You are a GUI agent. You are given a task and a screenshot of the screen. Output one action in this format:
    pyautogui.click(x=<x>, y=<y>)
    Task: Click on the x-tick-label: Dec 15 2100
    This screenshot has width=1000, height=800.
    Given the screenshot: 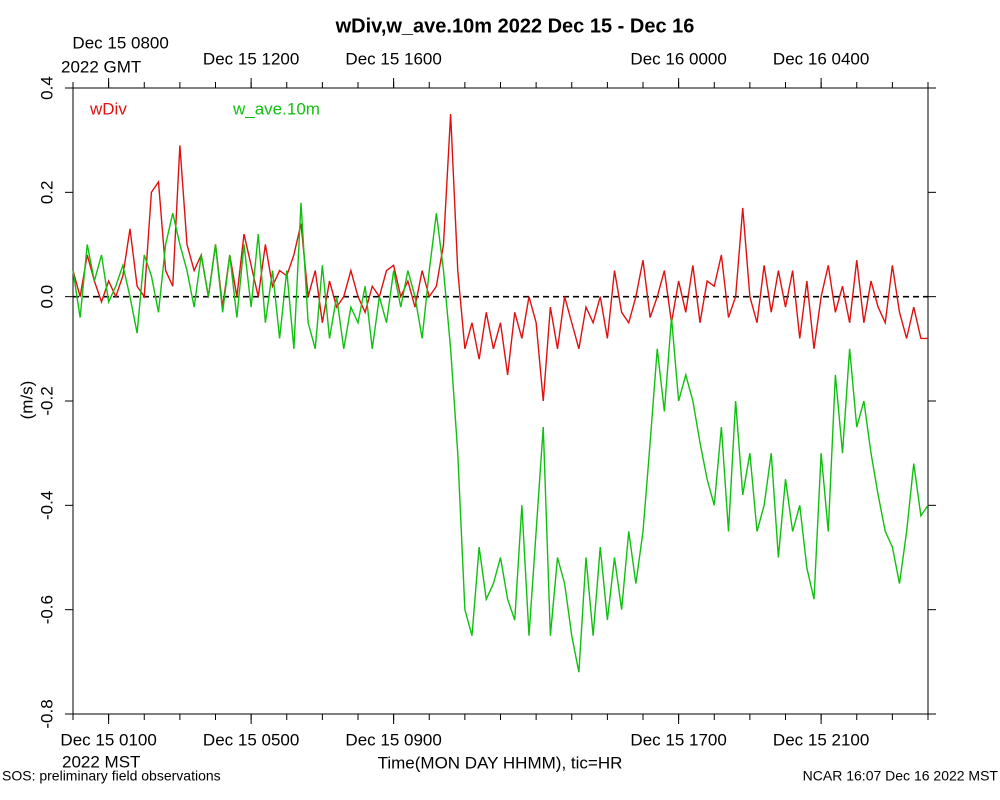 What is the action you would take?
    pyautogui.click(x=821, y=739)
    